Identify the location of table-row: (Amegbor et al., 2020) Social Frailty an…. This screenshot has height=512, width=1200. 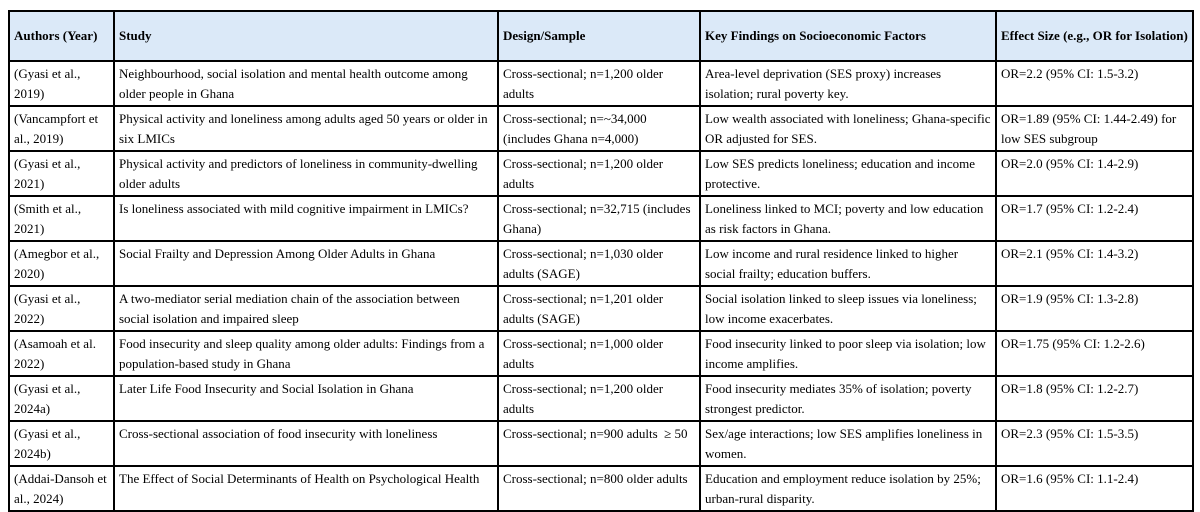
(601, 263).